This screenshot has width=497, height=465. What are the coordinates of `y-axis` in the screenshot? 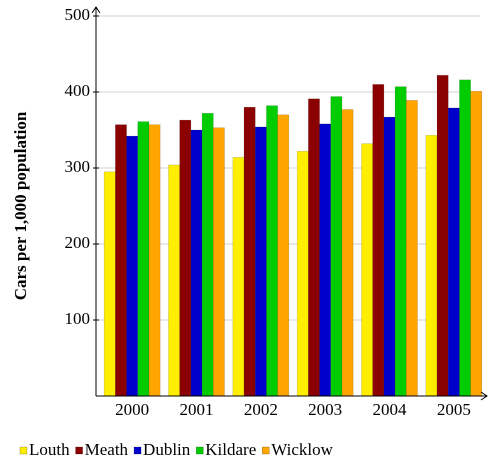 It's located at (96, 201).